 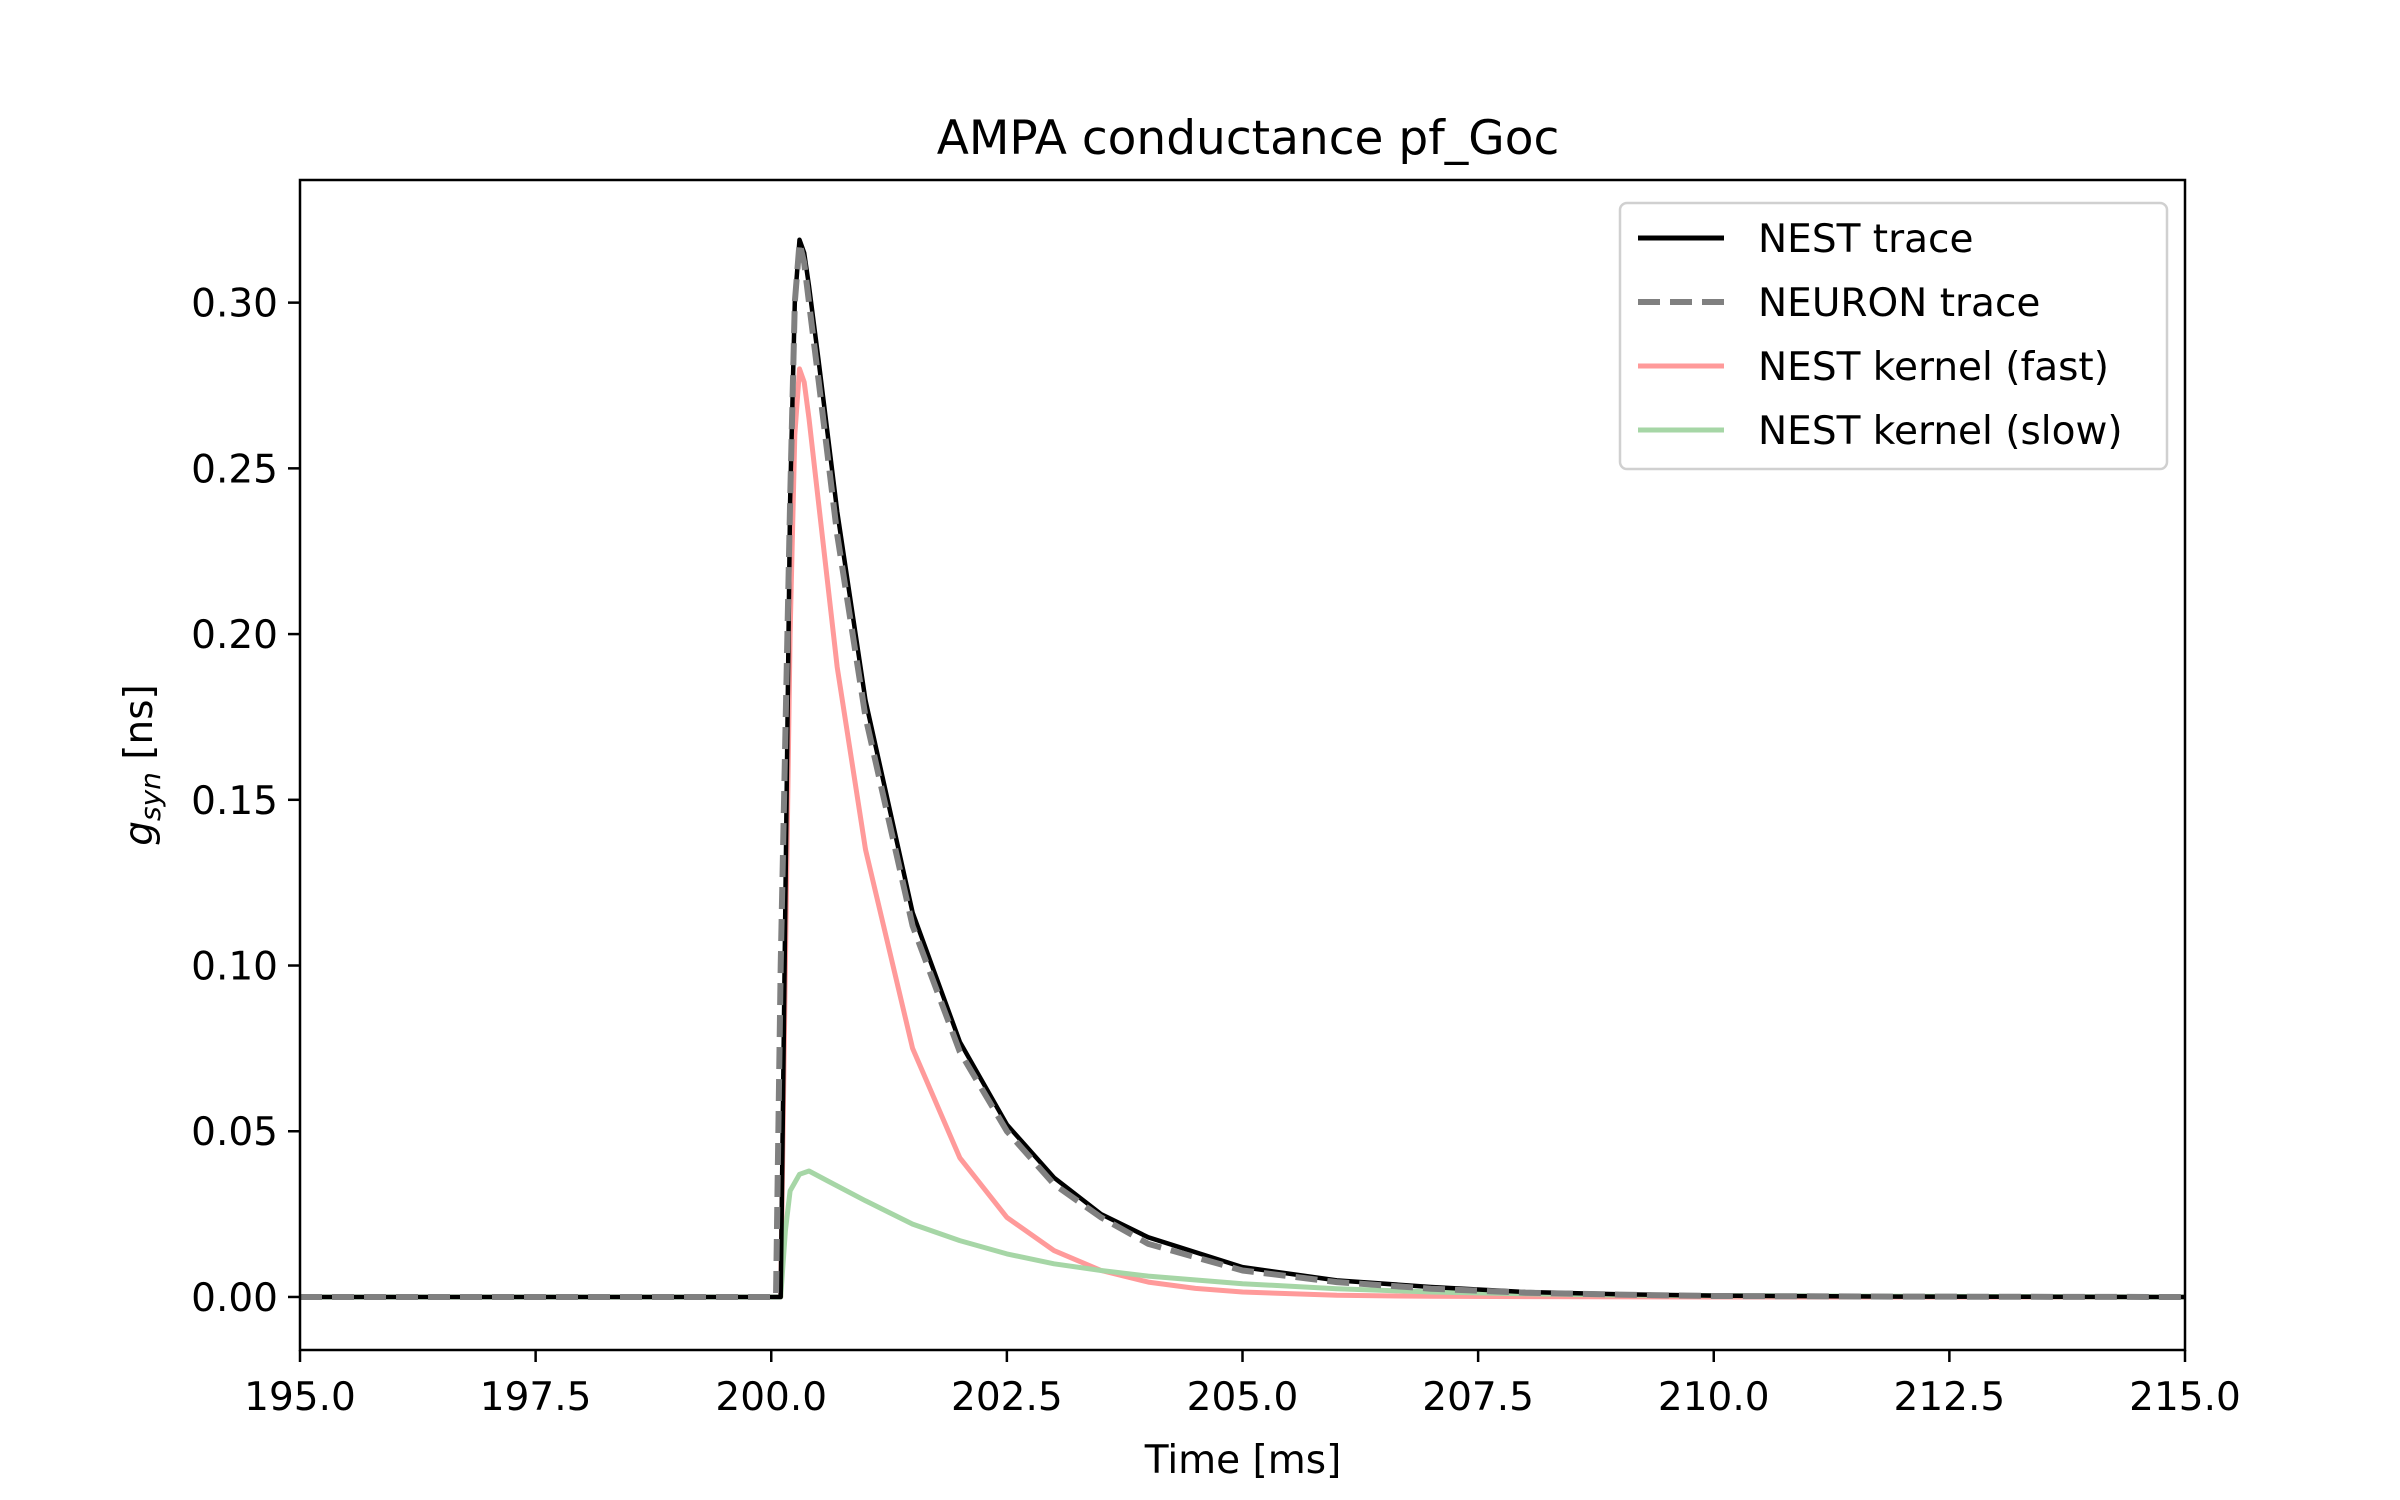 I want to click on x-tick-label: 205.0, so click(x=1243, y=1397).